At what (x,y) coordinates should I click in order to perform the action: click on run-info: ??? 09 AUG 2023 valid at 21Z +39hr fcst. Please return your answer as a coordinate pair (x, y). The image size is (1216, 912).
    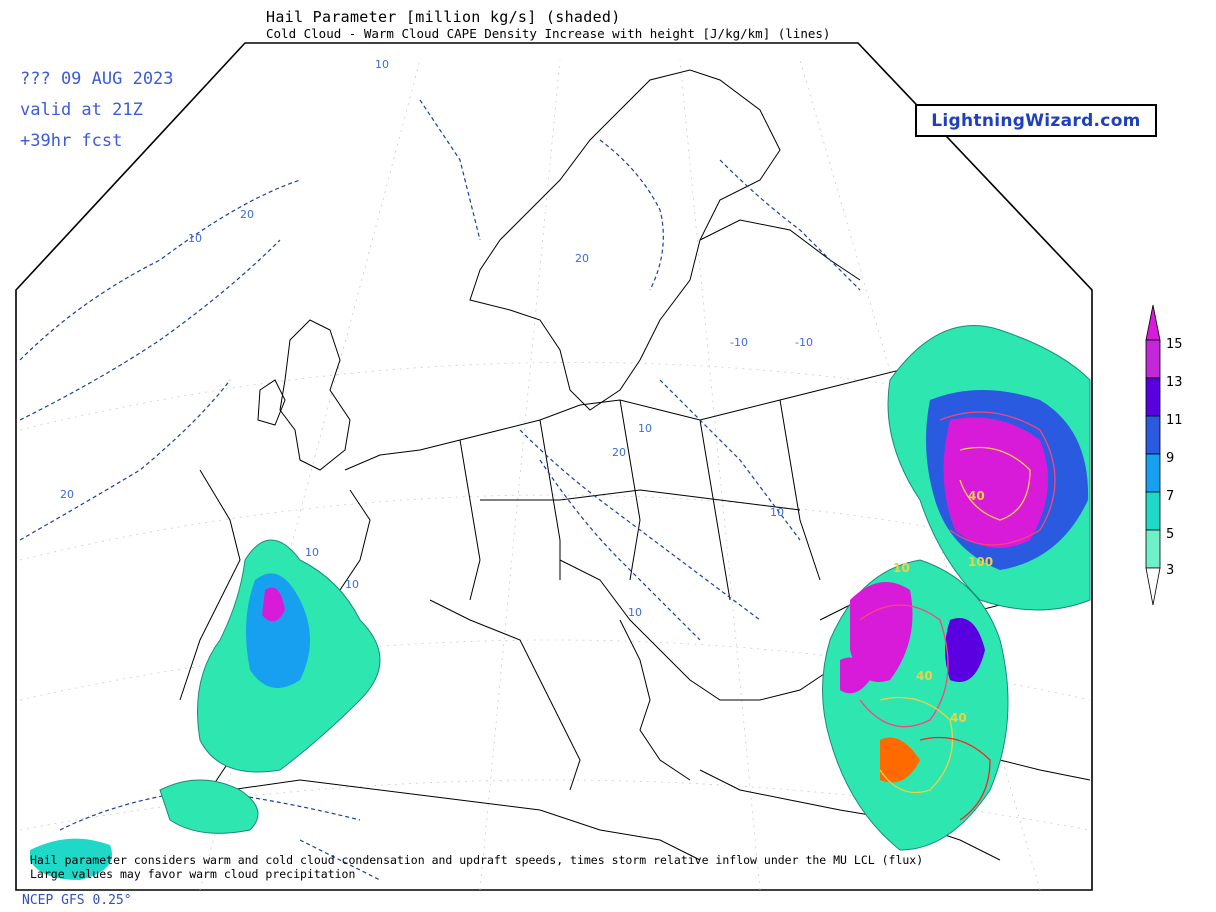
    Looking at the image, I should click on (97, 110).